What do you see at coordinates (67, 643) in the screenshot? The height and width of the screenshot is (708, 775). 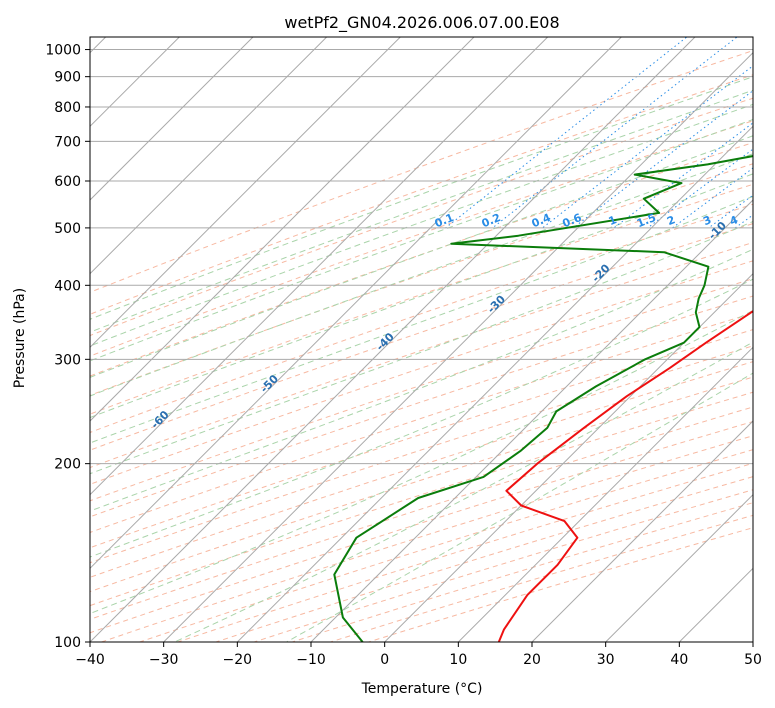 I see `y-tick-label: 100` at bounding box center [67, 643].